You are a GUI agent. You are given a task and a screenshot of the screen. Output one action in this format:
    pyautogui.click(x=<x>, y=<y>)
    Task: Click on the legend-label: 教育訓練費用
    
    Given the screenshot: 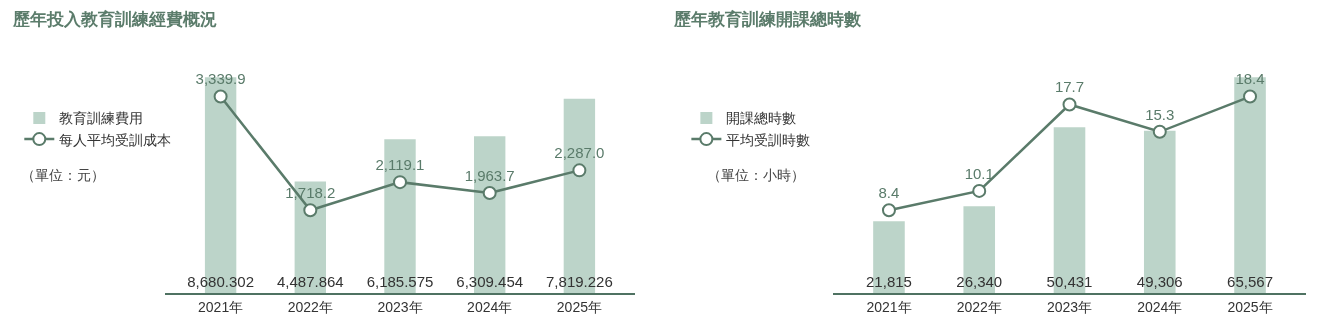 What is the action you would take?
    pyautogui.click(x=101, y=118)
    